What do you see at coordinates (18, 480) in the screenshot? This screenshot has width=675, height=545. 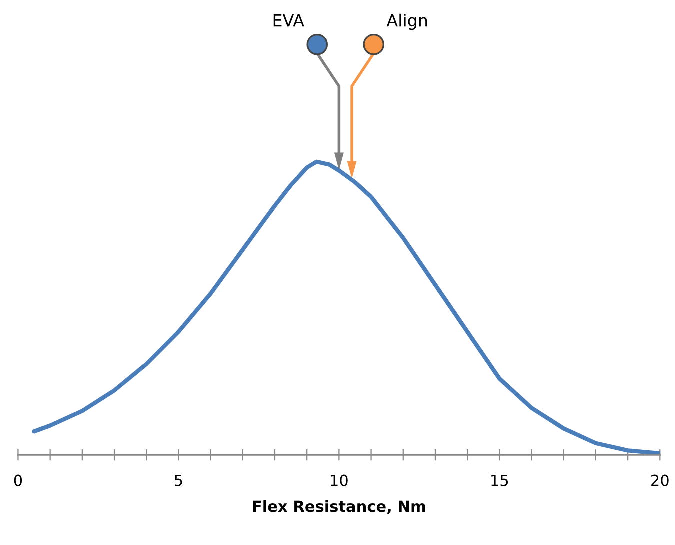 I see `x-tick-label: 0` at bounding box center [18, 480].